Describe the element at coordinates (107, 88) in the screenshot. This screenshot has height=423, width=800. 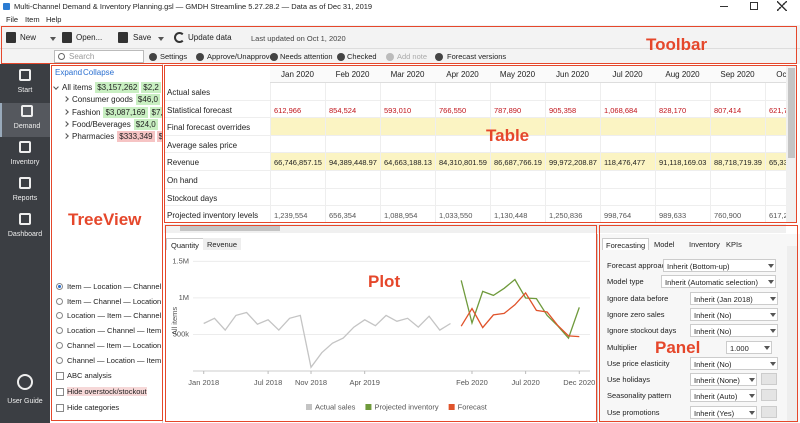
I see `tree-item: All items $3,157,262 $2,2` at that location.